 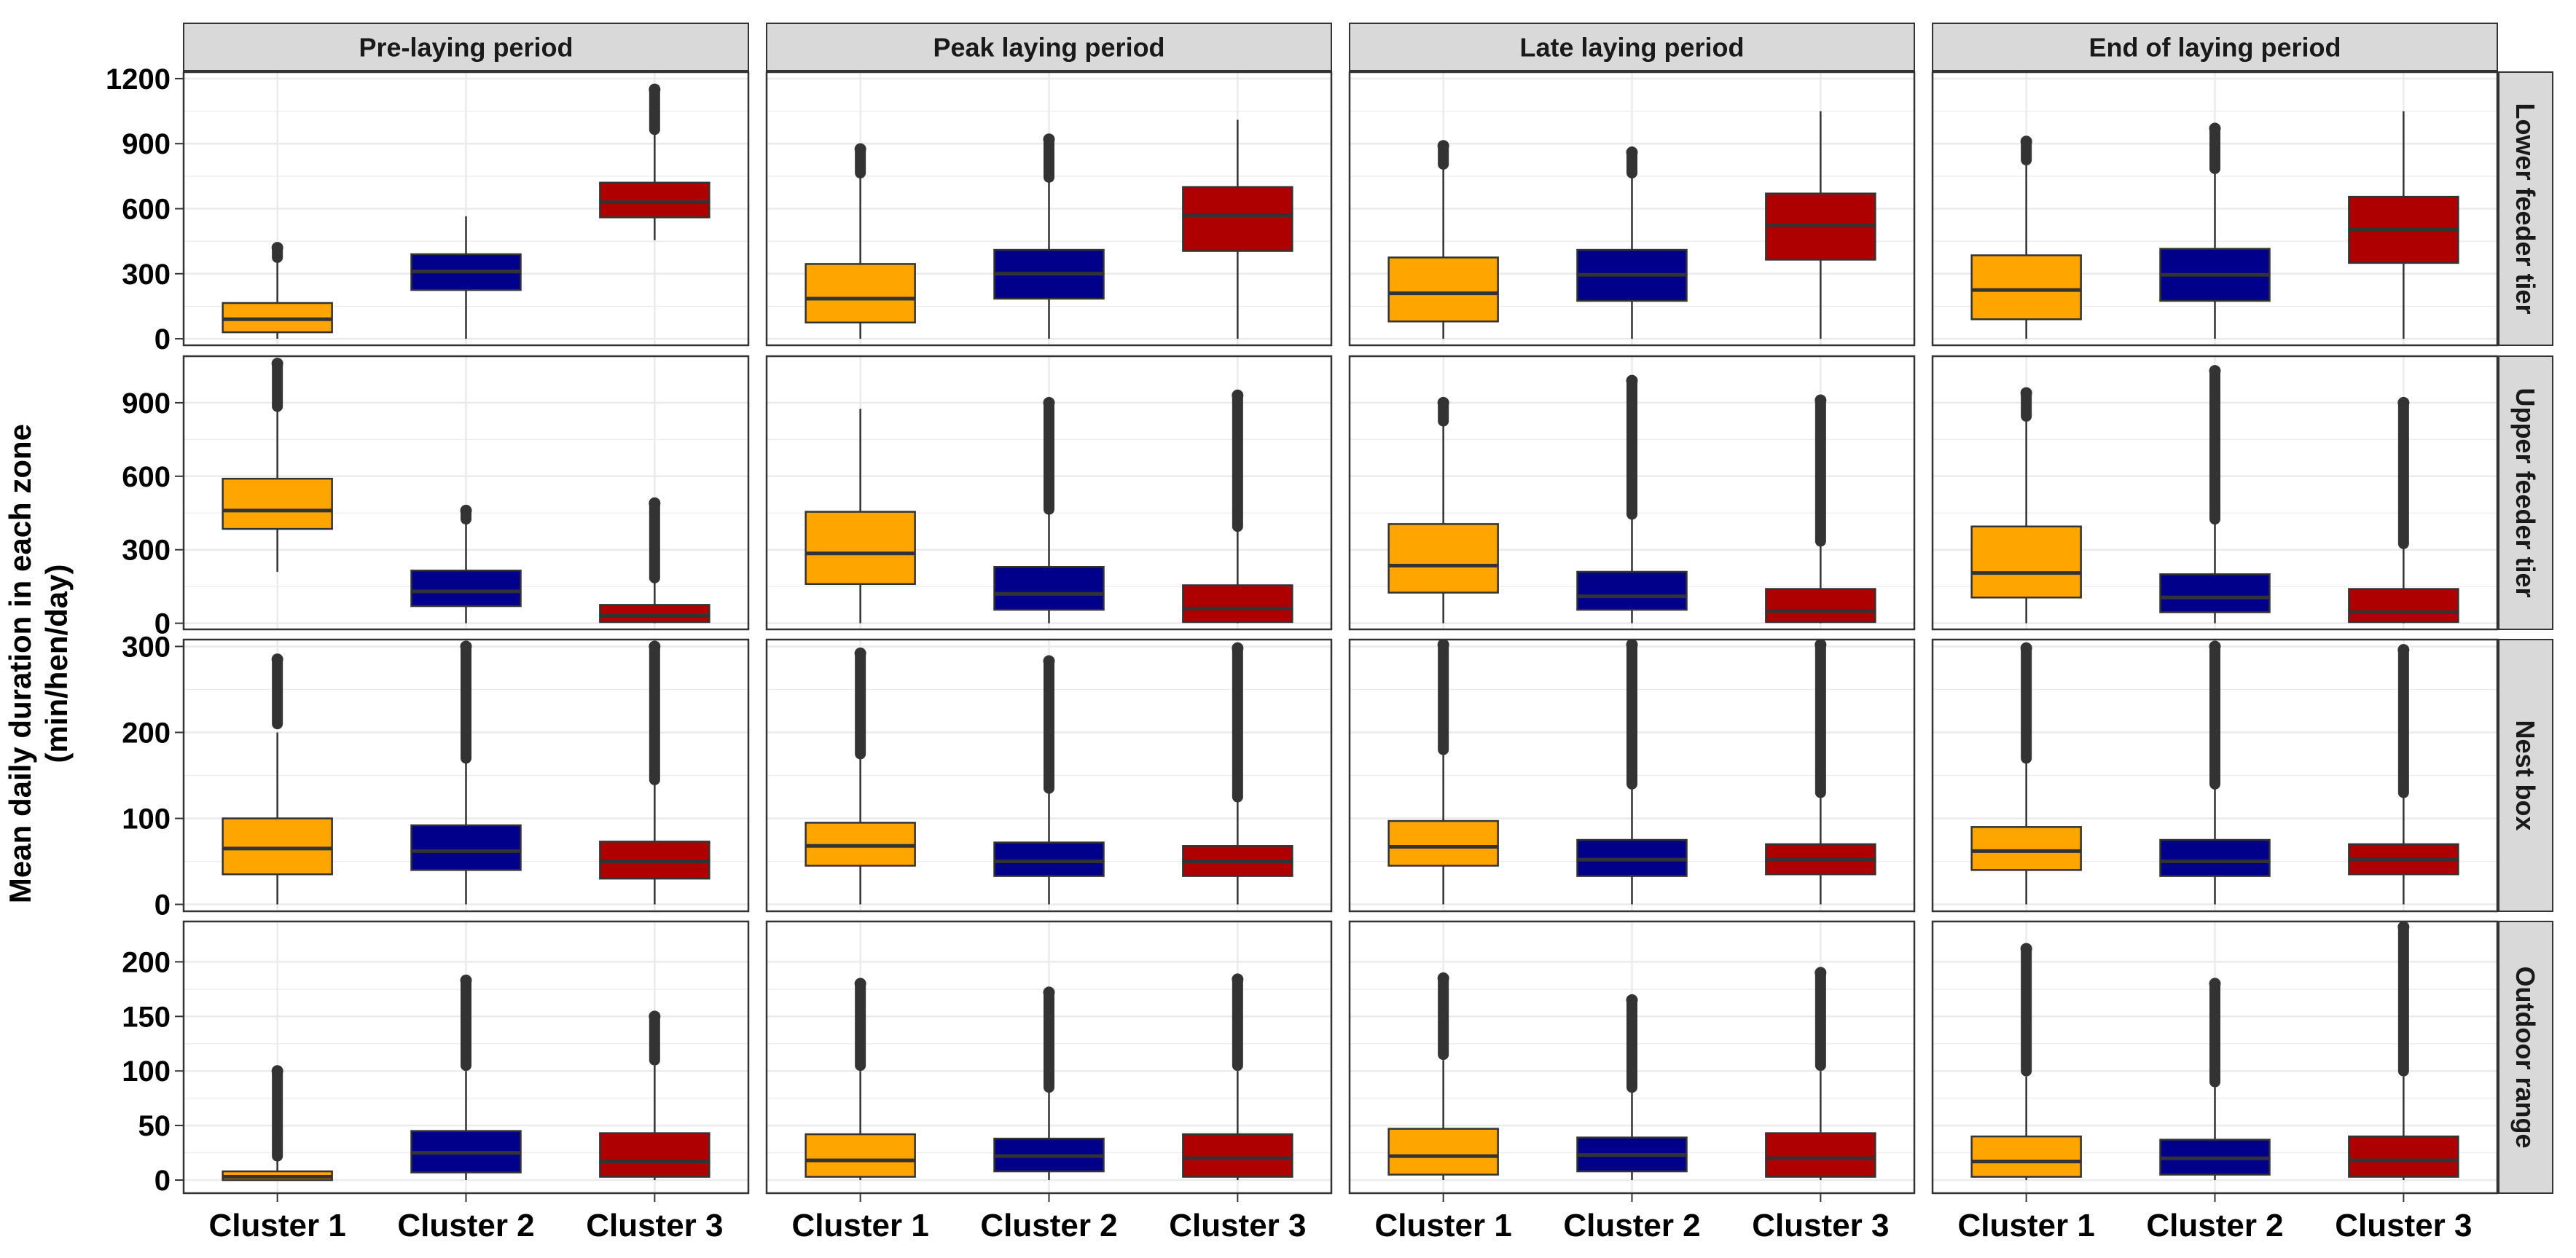 What do you see at coordinates (146, 1017) in the screenshot?
I see `y-tick-label: 150` at bounding box center [146, 1017].